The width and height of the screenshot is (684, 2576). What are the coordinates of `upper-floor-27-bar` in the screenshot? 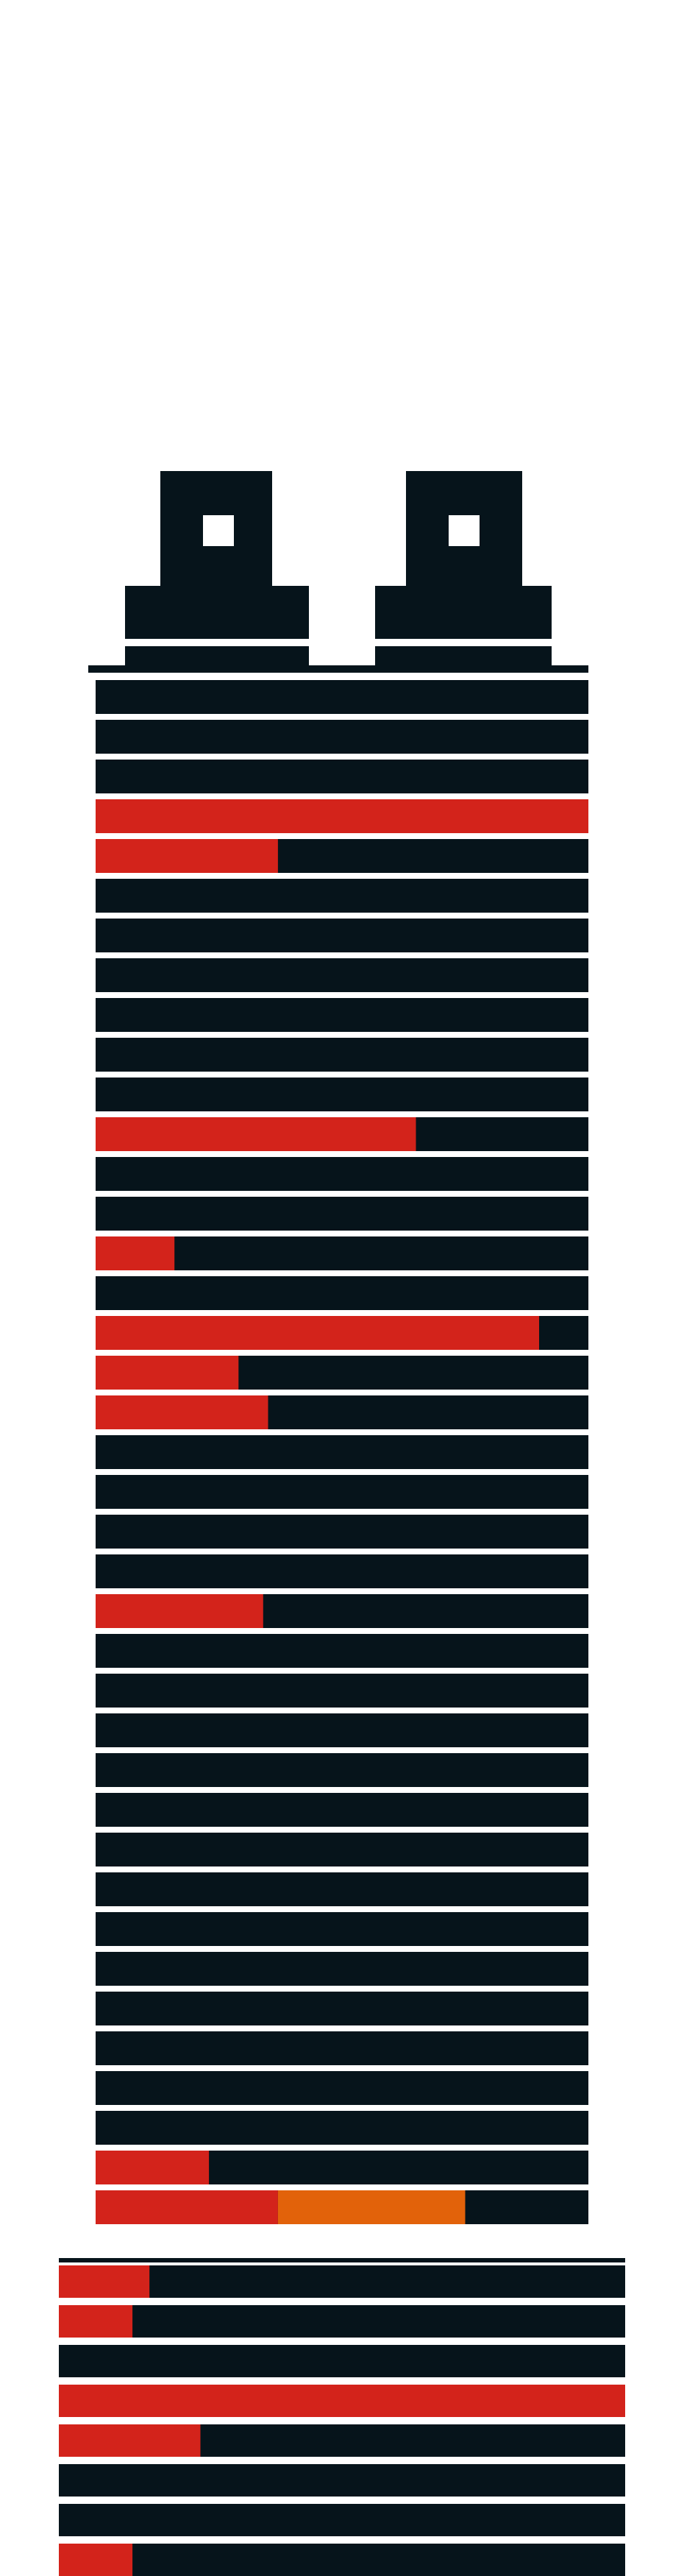 It's located at (342, 1730).